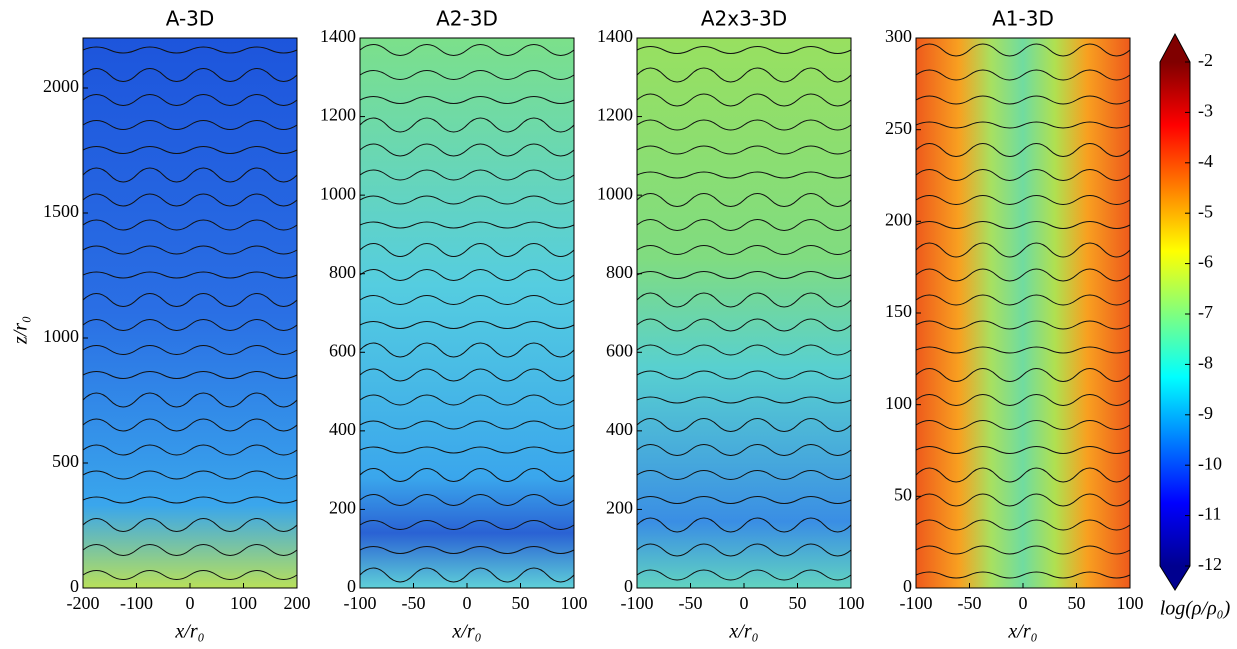  Describe the element at coordinates (615, 36) in the screenshot. I see `y-tick-label: 1400` at that location.